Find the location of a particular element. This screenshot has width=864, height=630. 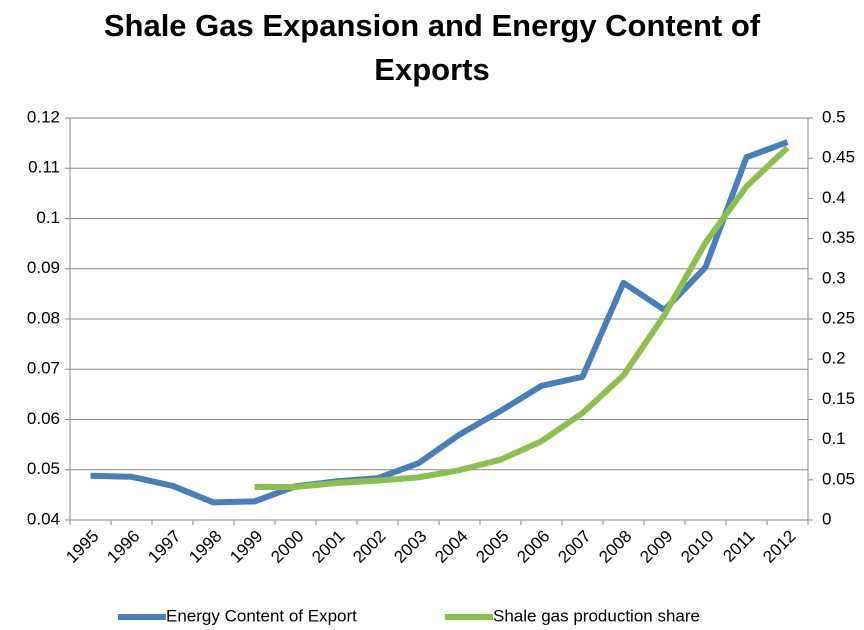

y-tick-label: 0.04 is located at coordinates (43, 518).